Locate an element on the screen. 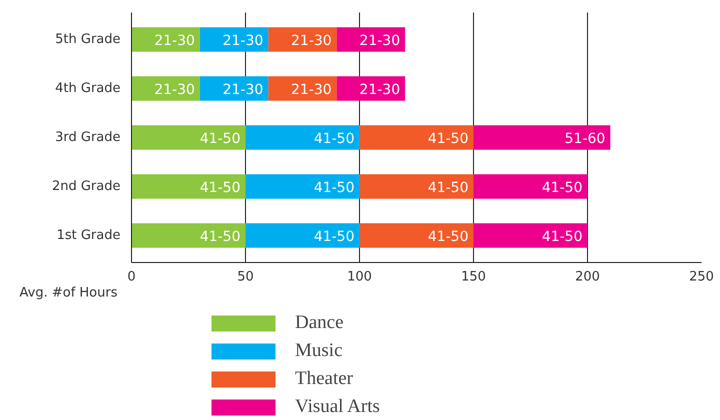  y-tick-label: 2nd Grade is located at coordinates (86, 186).